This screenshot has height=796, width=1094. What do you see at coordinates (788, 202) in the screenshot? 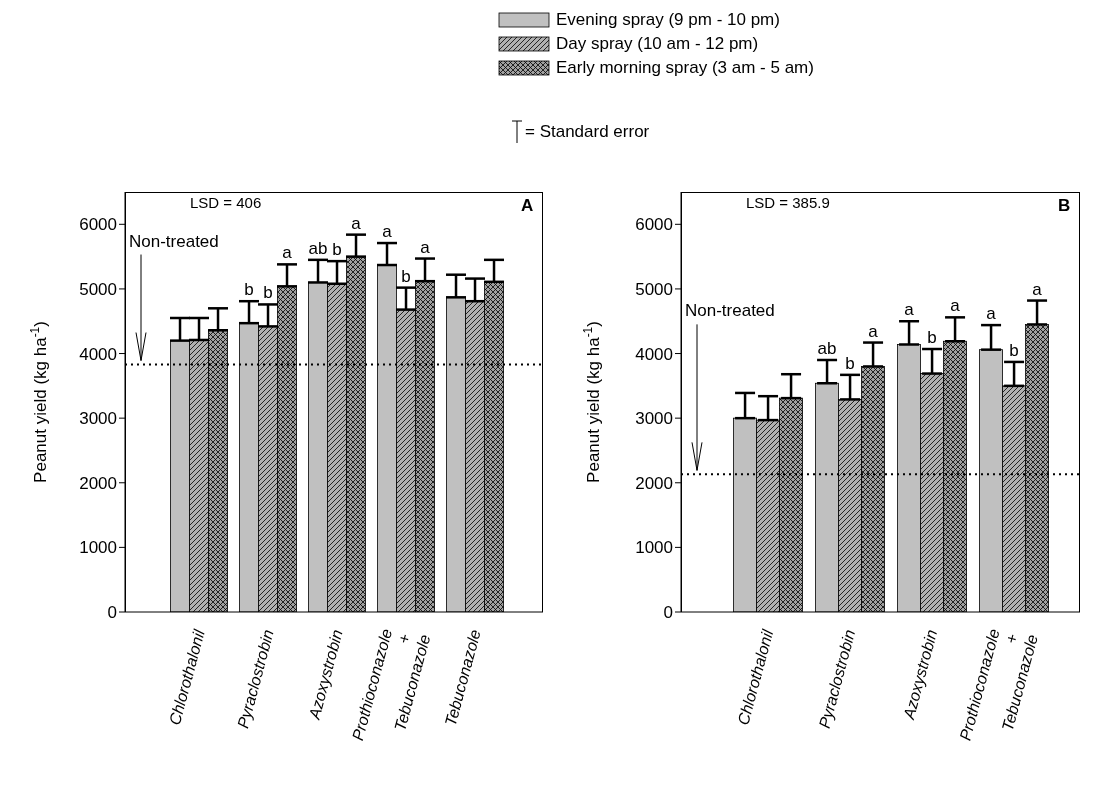
I see `annotation: LSD = 385.9` at bounding box center [788, 202].